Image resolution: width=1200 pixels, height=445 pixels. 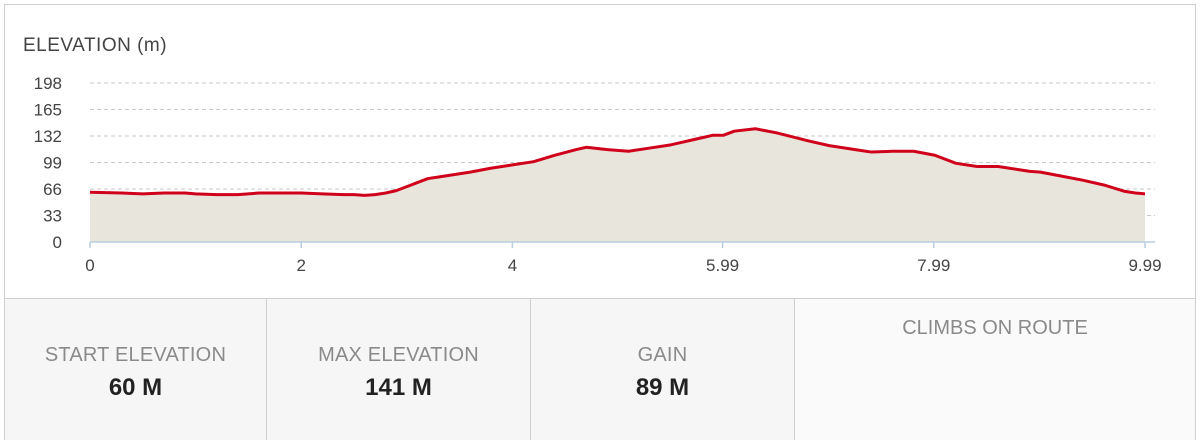 I want to click on x-tick-label: 4, so click(x=512, y=265).